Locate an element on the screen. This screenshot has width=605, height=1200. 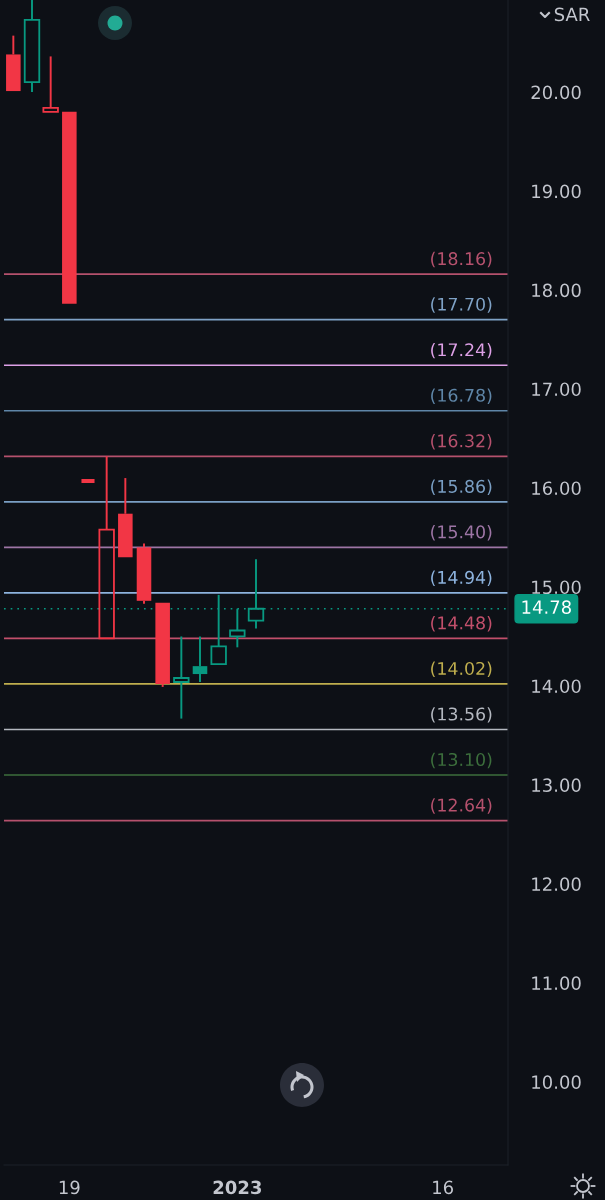
y-tick-label: 14.00 is located at coordinates (556, 686).